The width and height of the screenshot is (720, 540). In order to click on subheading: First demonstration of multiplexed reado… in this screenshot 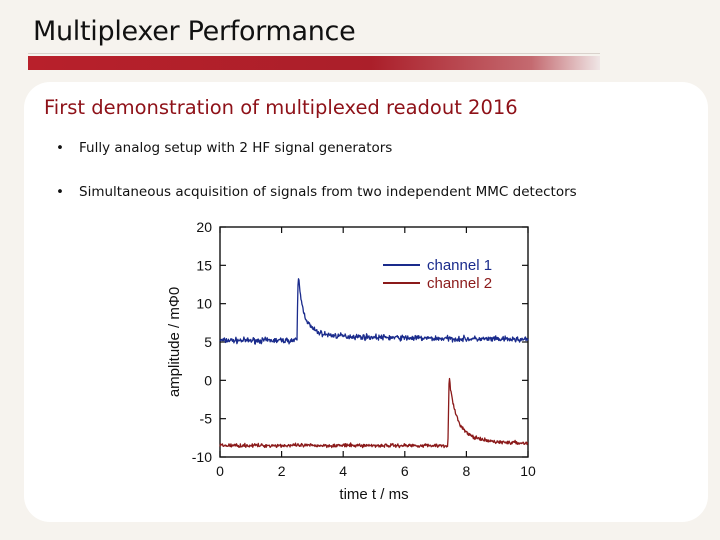, I will do `click(281, 107)`.